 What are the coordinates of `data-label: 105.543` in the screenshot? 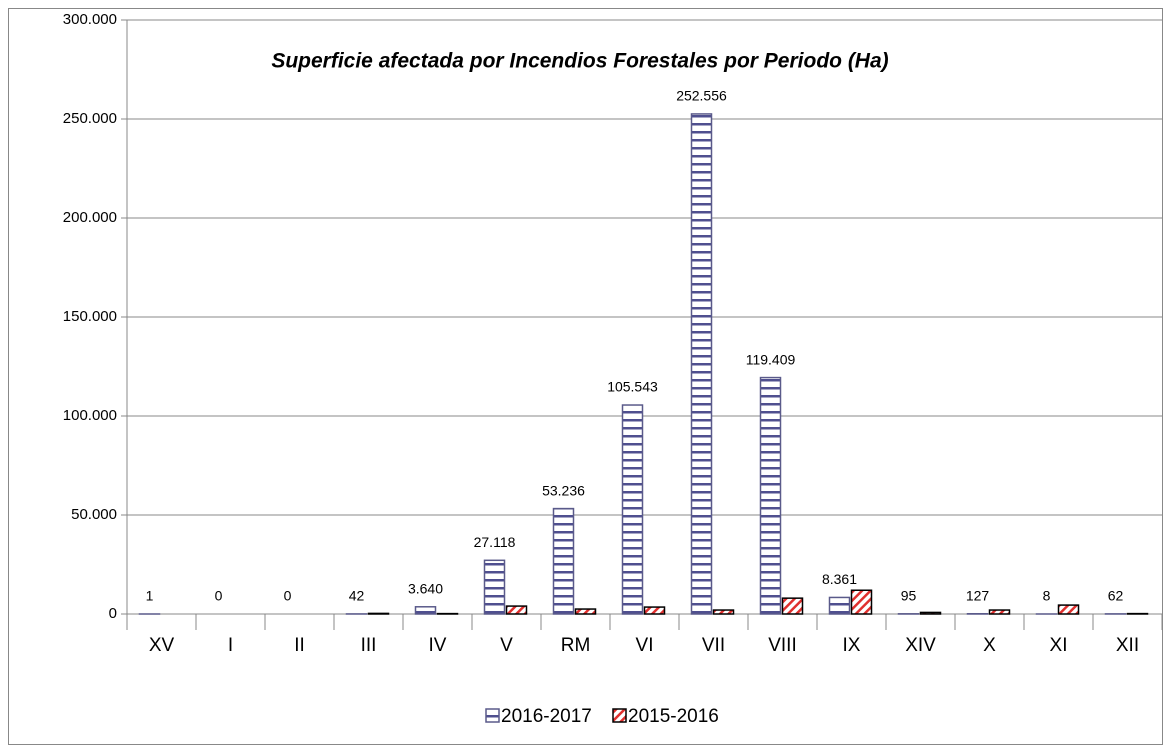 It's located at (632, 387).